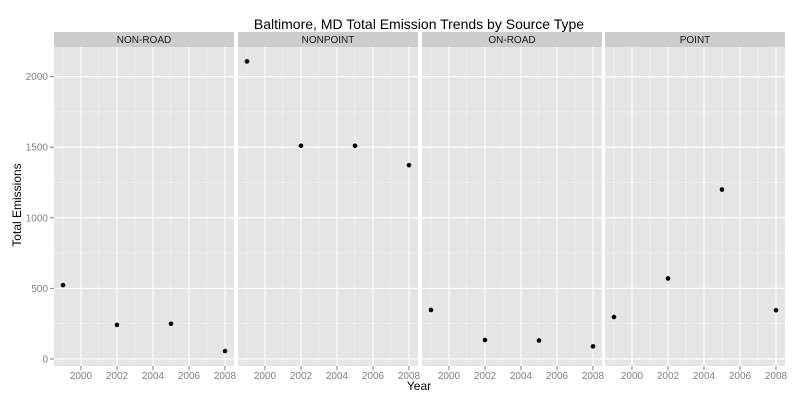 This screenshot has width=800, height=400. Describe the element at coordinates (17, 204) in the screenshot. I see `y-axis-title: Total Emissions` at that location.